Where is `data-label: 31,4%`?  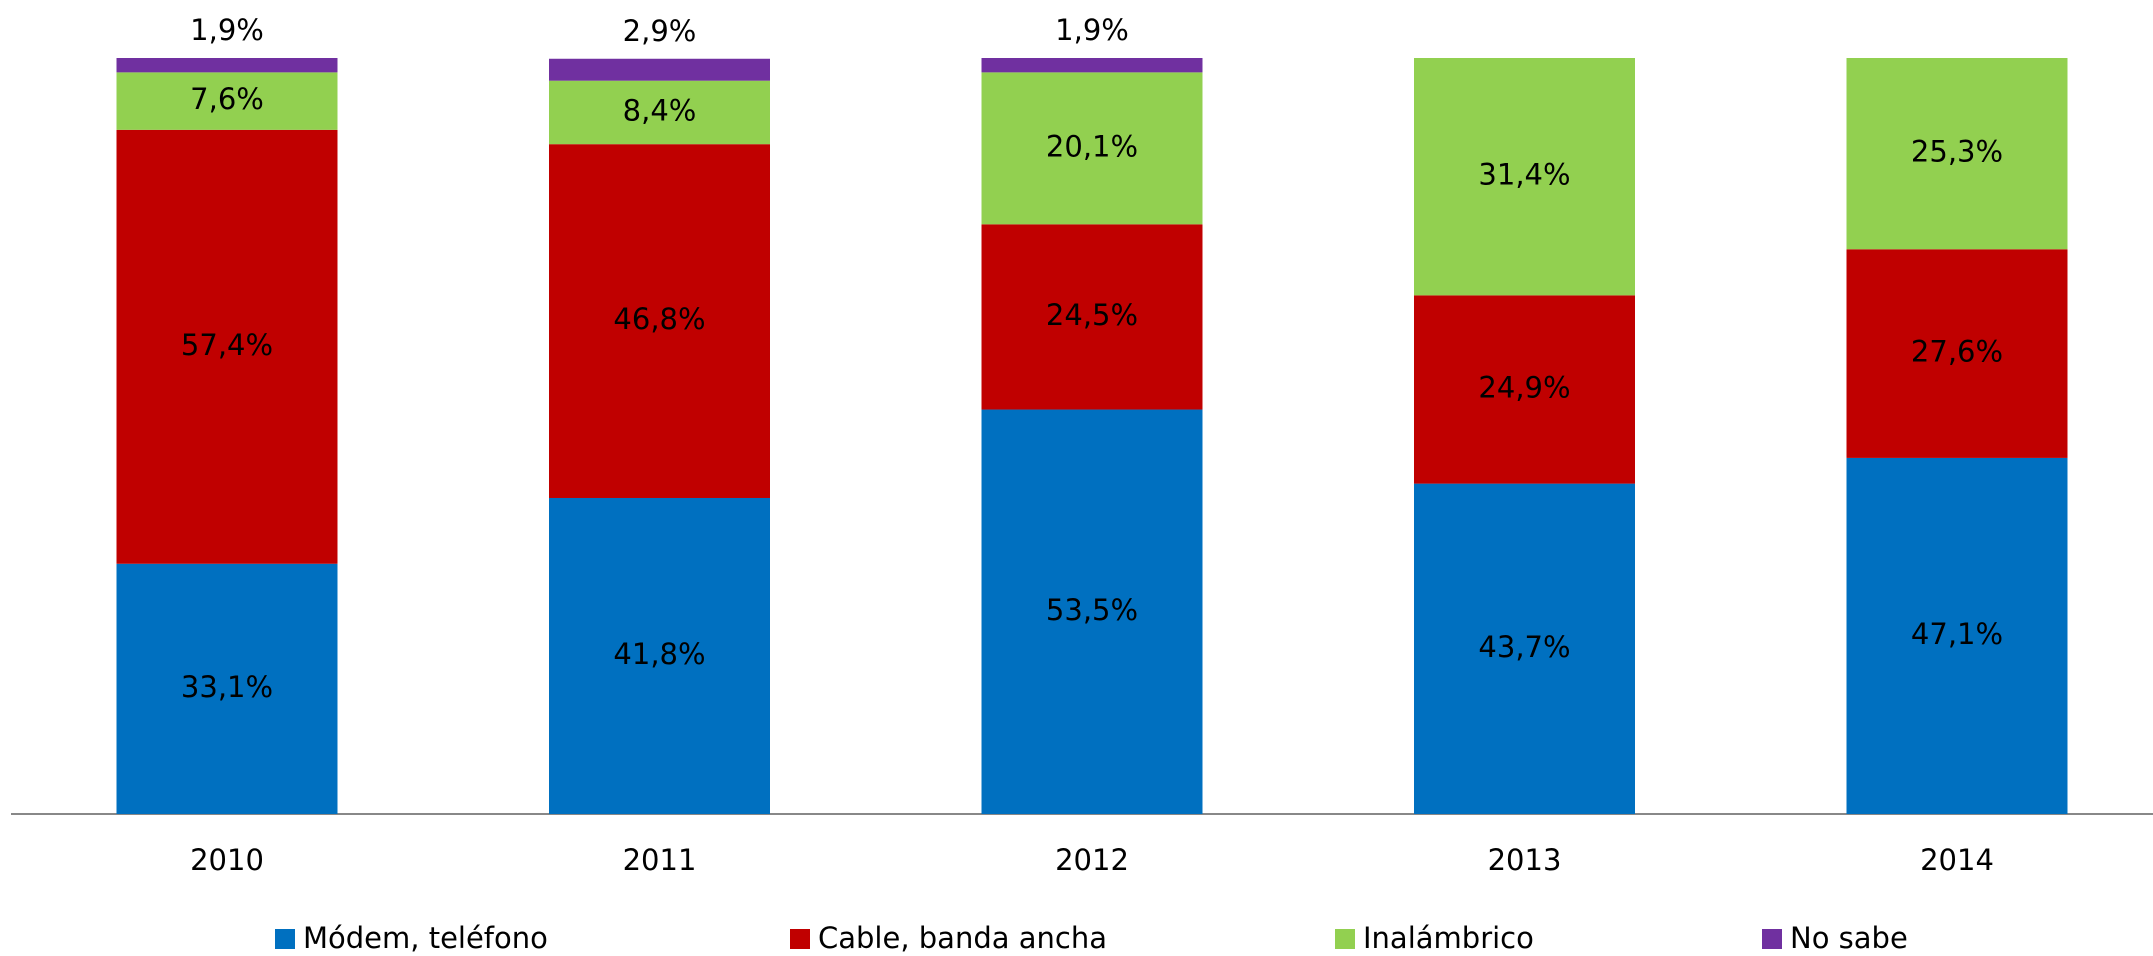
data-label: 31,4% is located at coordinates (1524, 175).